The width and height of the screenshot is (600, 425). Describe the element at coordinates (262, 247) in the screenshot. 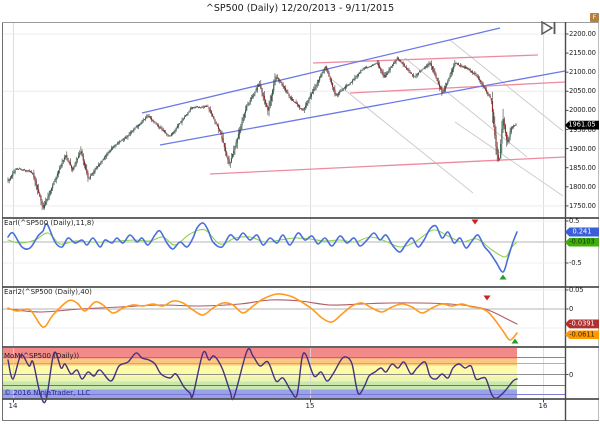

I see `earl1-fast-line` at that location.